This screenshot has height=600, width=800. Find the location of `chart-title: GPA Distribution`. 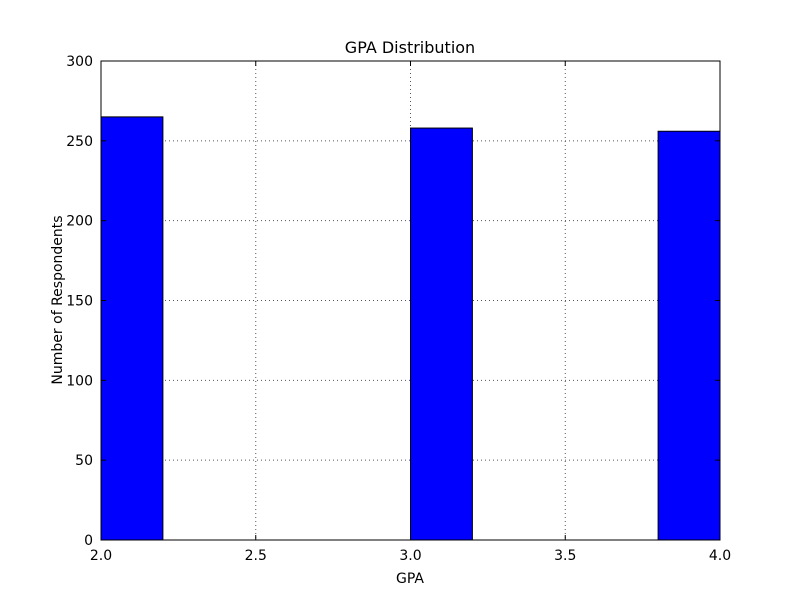

chart-title: GPA Distribution is located at coordinates (410, 47).